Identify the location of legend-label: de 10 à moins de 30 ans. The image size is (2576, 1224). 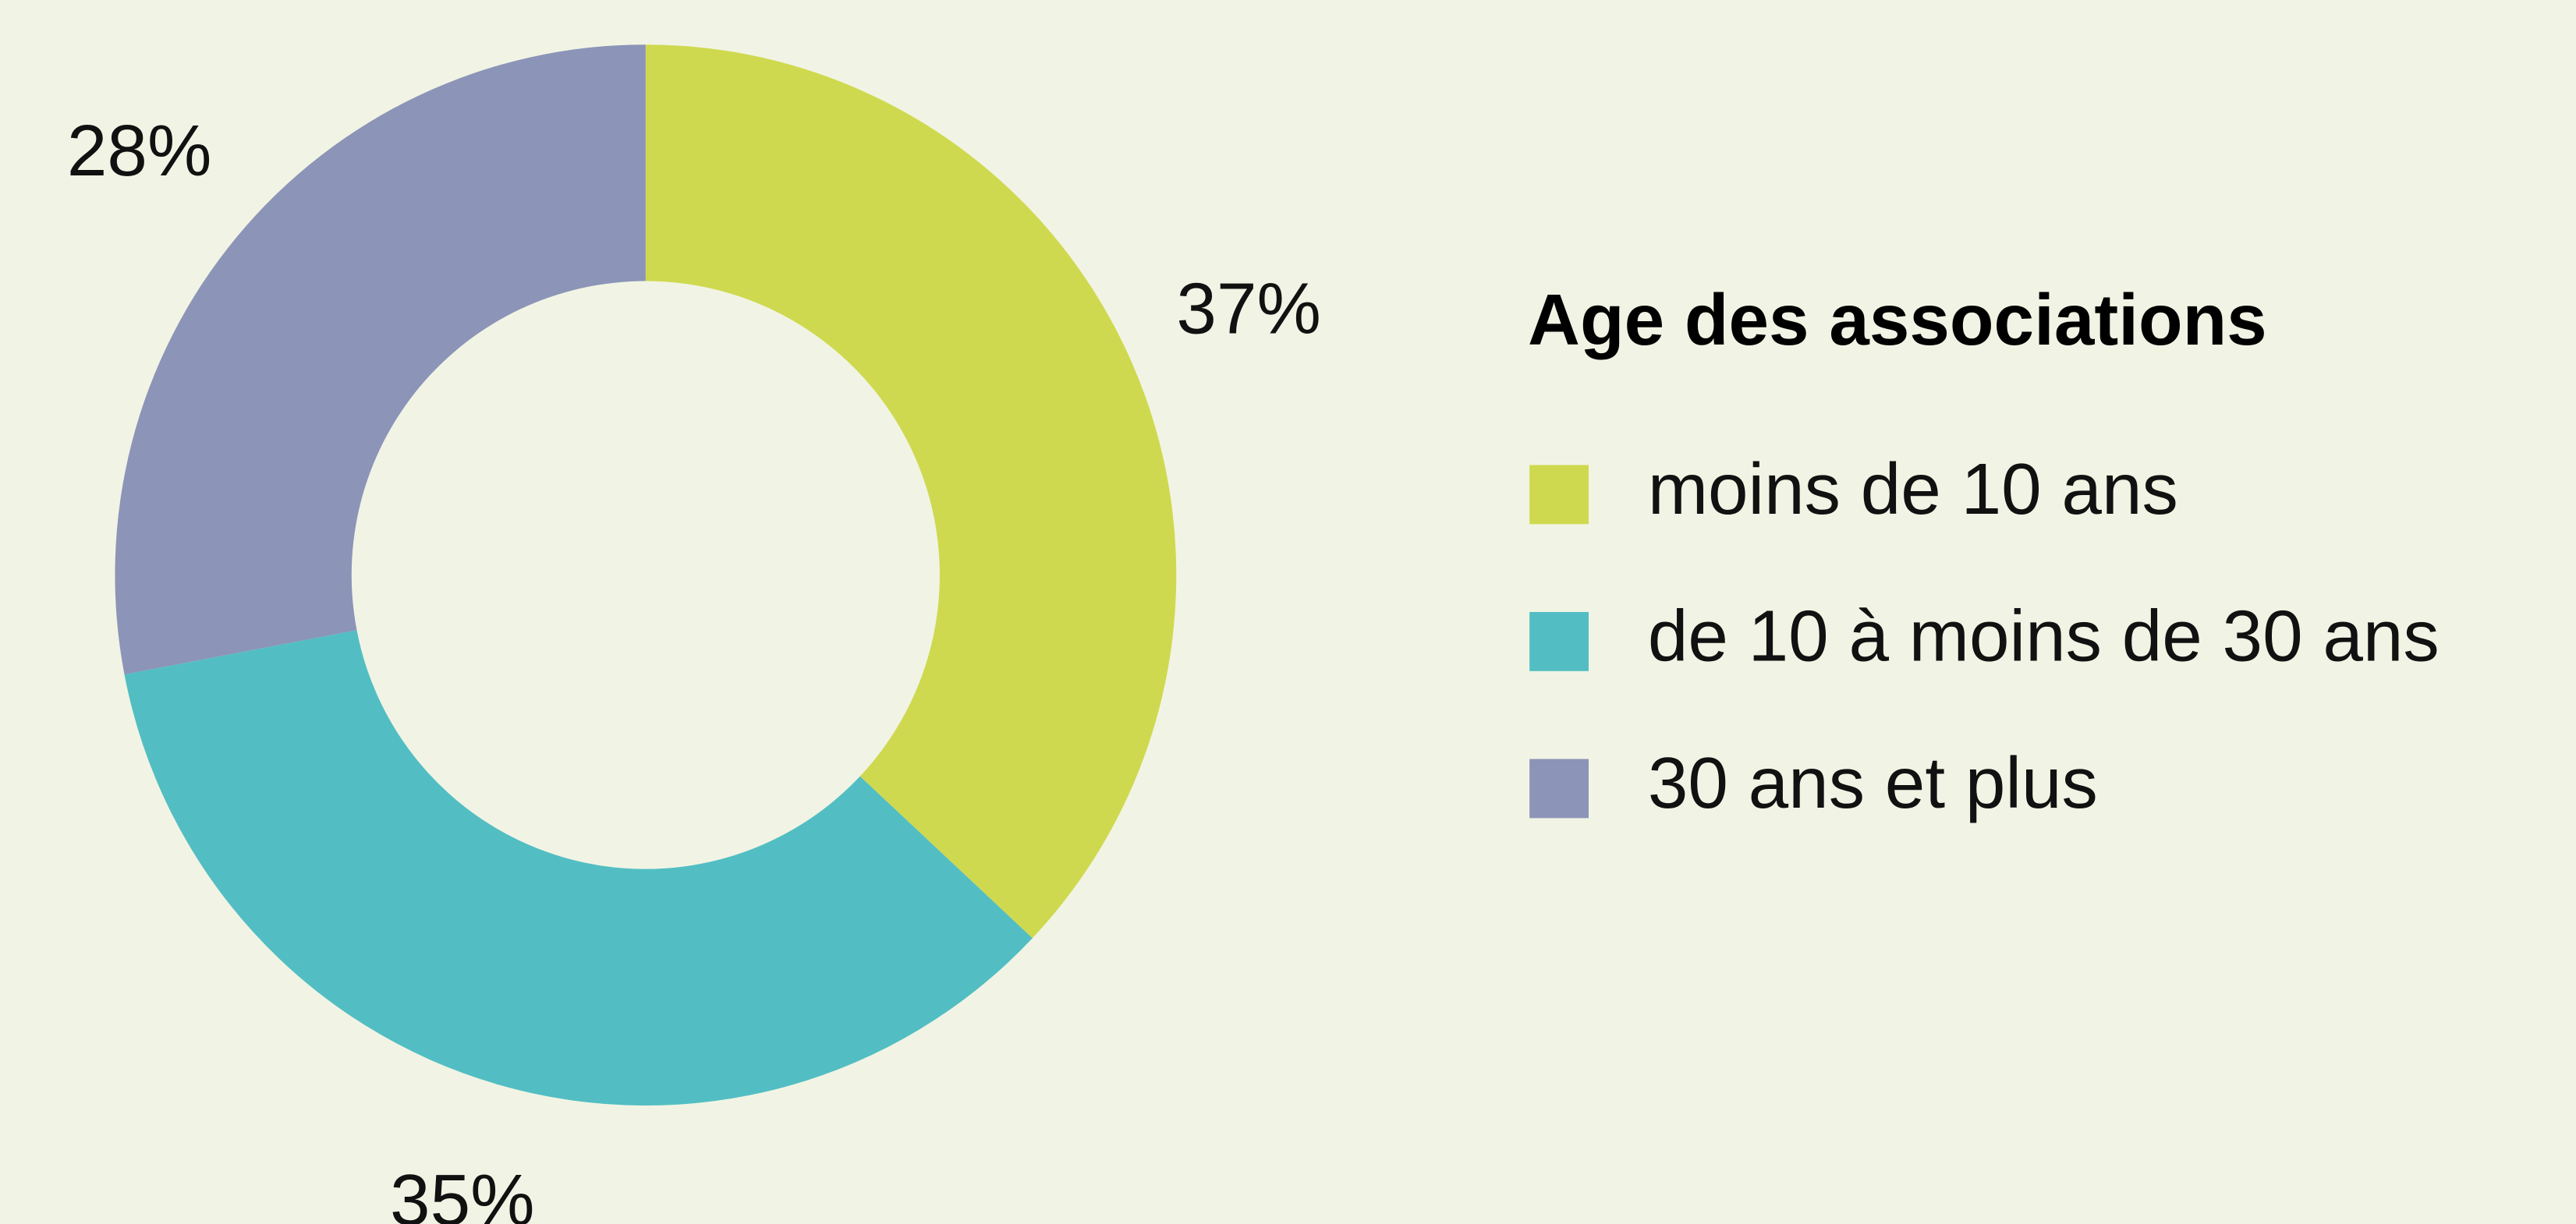
(2044, 636).